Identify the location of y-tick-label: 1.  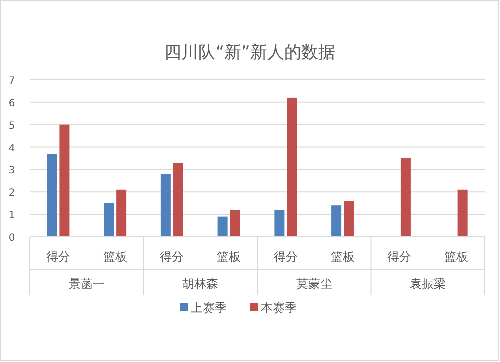
(12, 216).